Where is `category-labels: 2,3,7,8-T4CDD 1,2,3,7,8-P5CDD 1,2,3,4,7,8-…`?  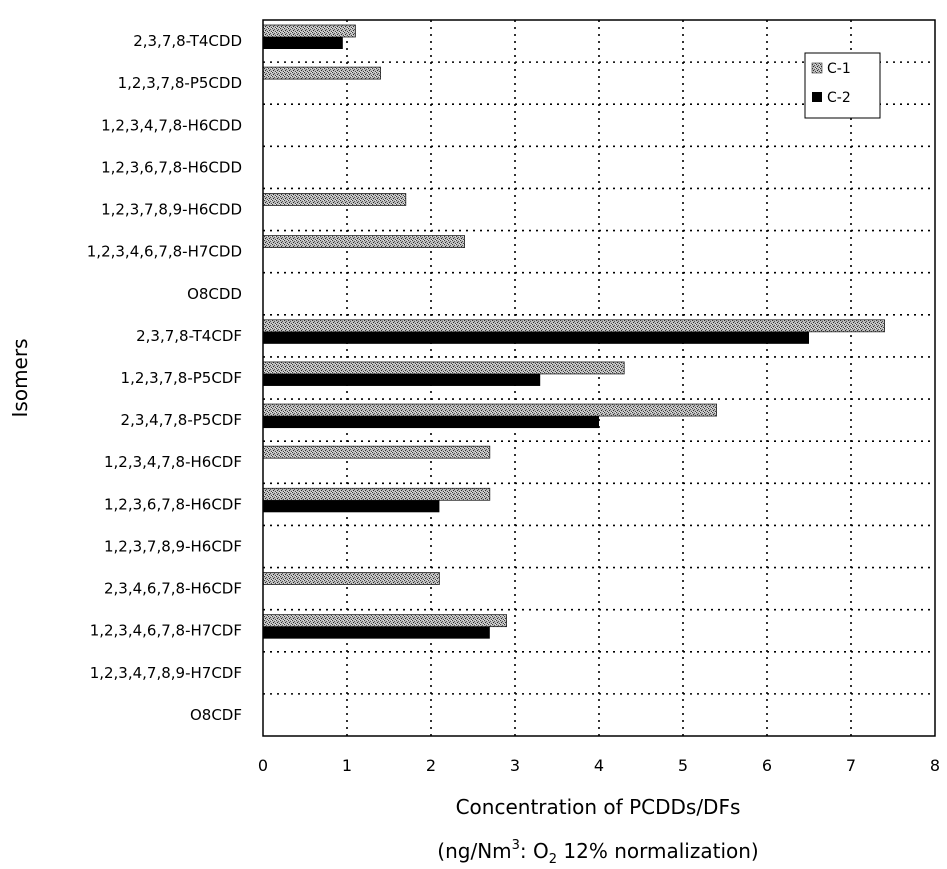 category-labels: 2,3,7,8-T4CDD 1,2,3,7,8-P5CDD 1,2,3,4,7,8-… is located at coordinates (164, 378).